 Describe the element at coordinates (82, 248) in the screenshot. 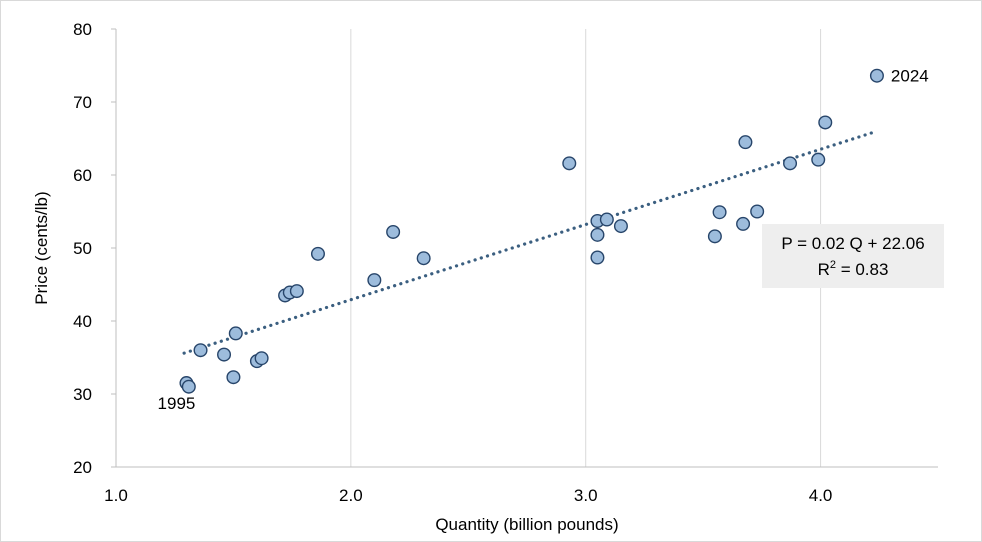

I see `y-tick-label: 50` at that location.